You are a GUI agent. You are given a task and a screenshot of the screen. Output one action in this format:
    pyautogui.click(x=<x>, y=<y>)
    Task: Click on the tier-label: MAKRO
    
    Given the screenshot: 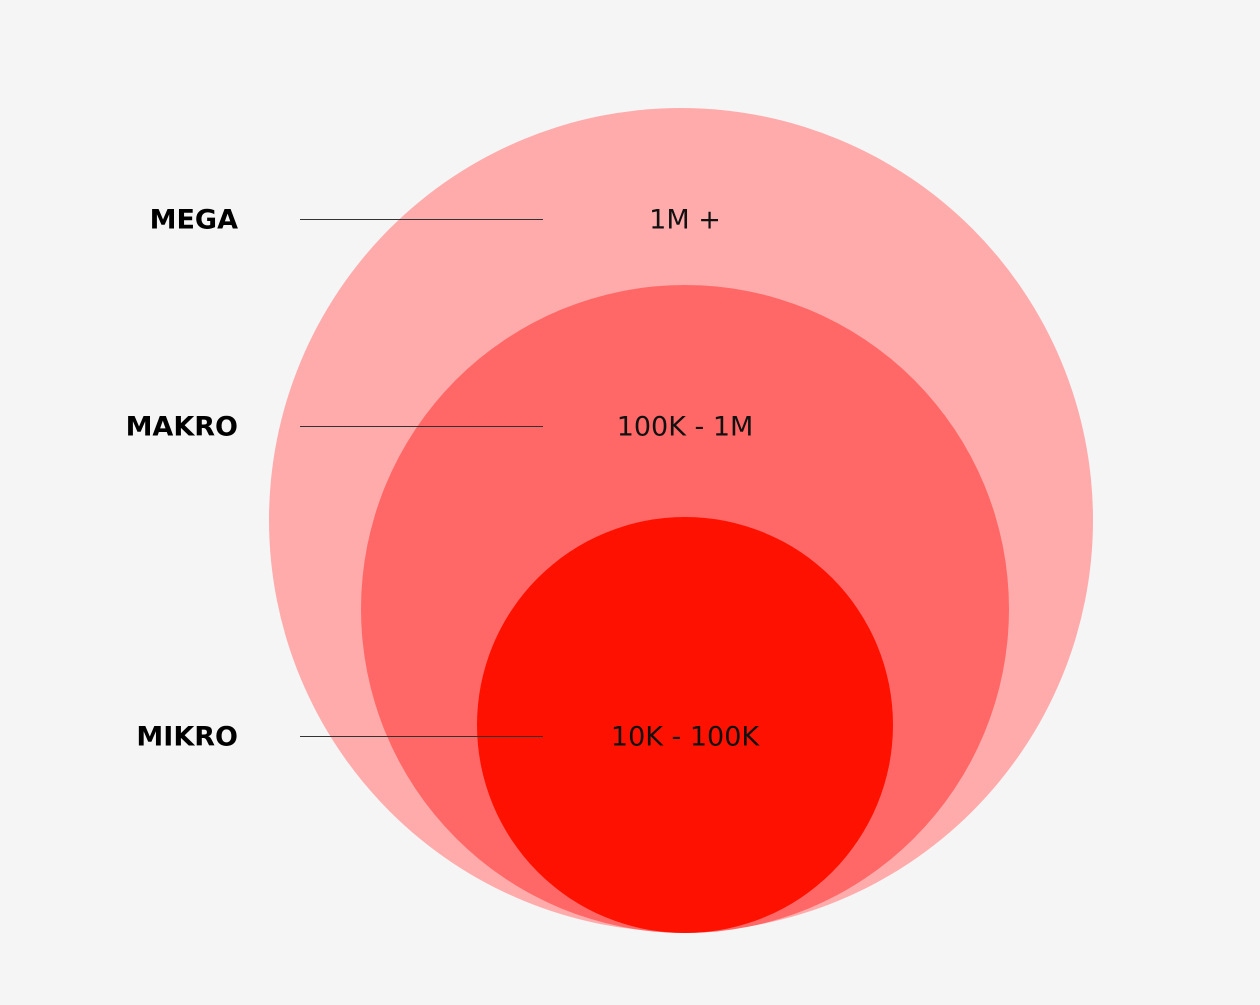 What is the action you would take?
    pyautogui.click(x=182, y=427)
    